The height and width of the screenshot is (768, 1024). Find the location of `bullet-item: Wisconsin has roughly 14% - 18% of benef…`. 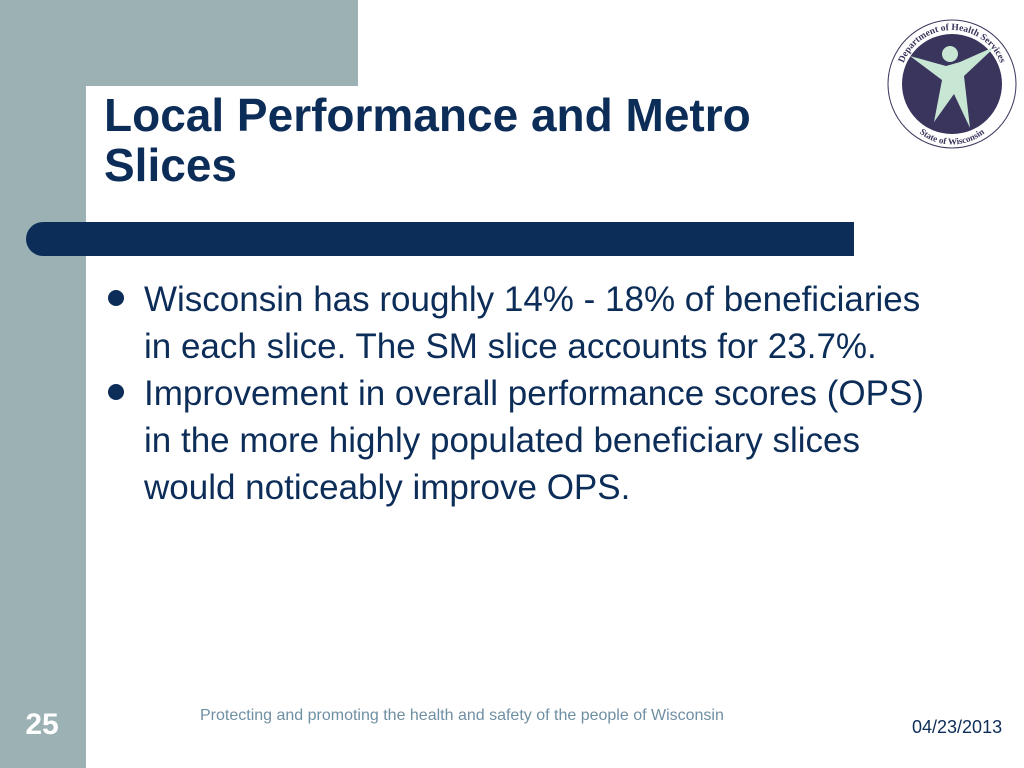

bullet-item: Wisconsin has roughly 14% - 18% of benef… is located at coordinates (514, 323).